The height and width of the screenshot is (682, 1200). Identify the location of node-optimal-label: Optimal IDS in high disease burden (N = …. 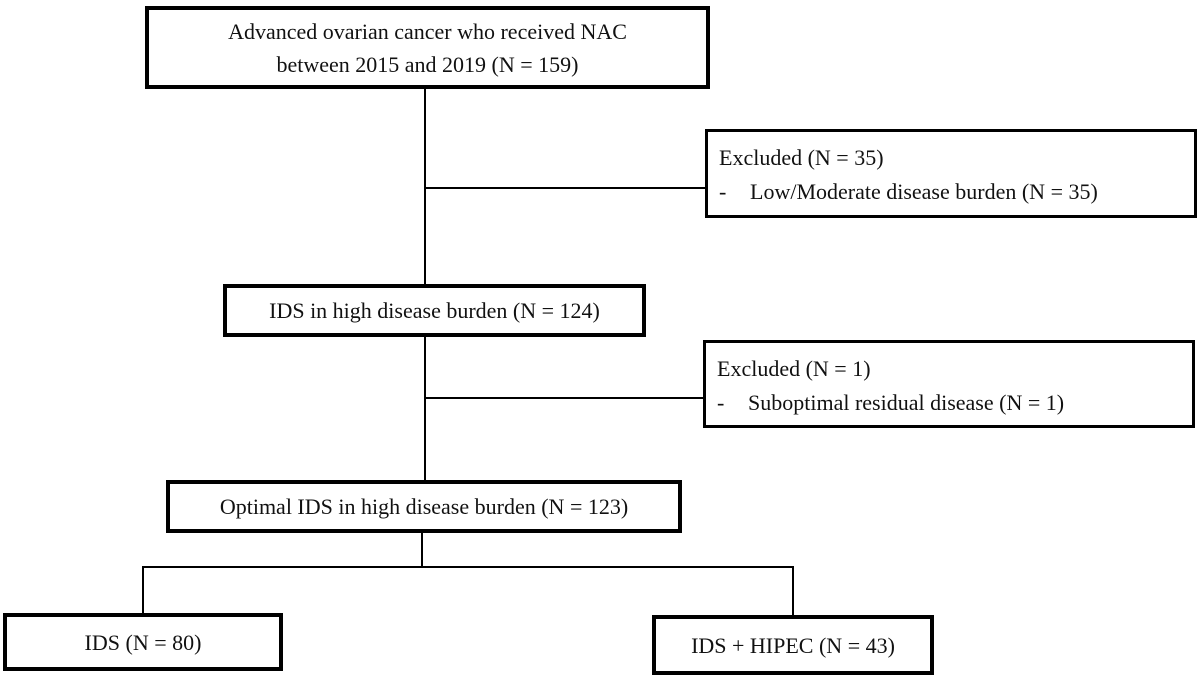
(424, 506).